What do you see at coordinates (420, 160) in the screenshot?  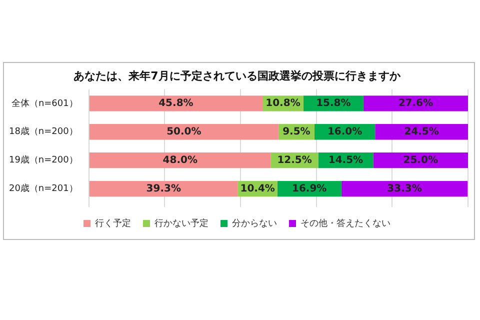 I see `data-label: 25.0%` at bounding box center [420, 160].